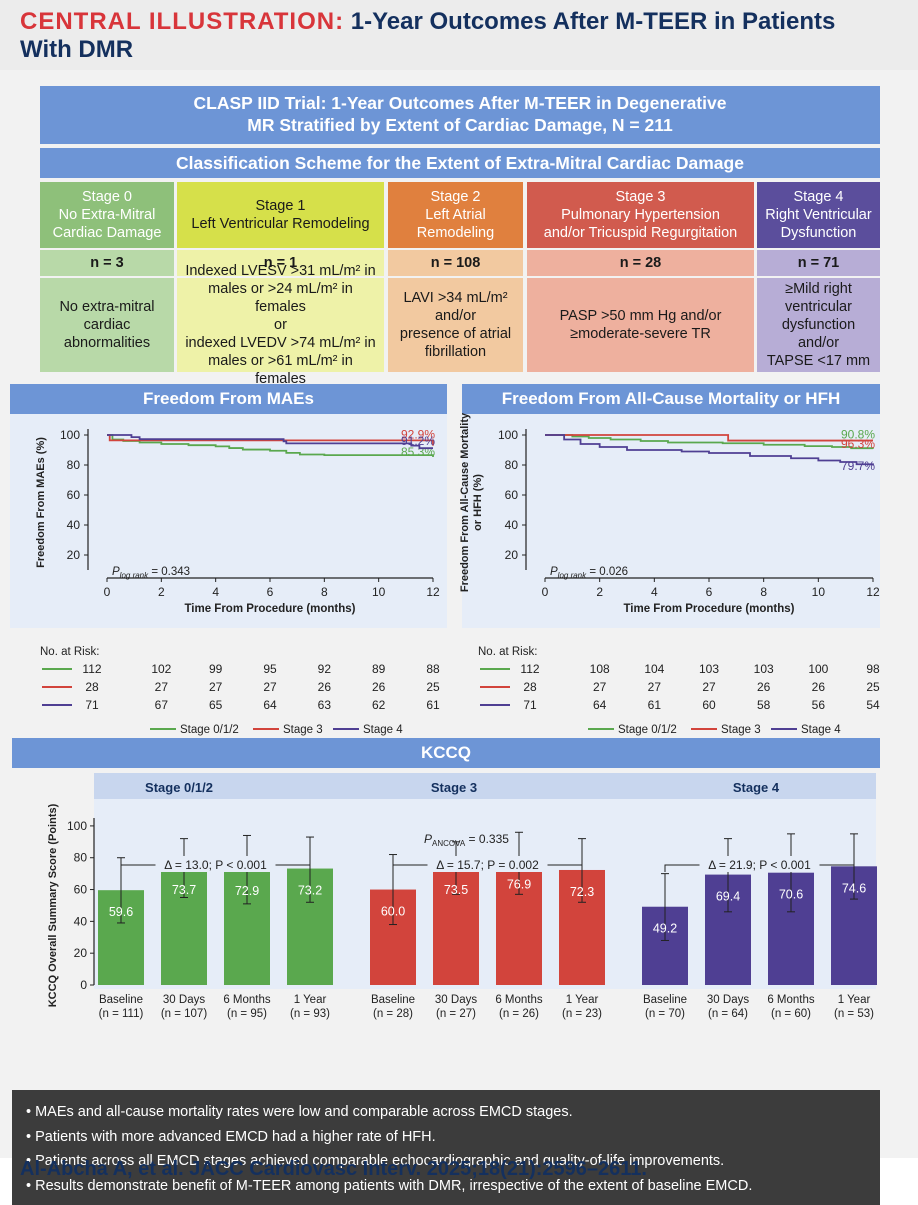 This screenshot has height=1205, width=918. What do you see at coordinates (184, 1000) in the screenshot?
I see `kccq-x-label: 30 Days` at bounding box center [184, 1000].